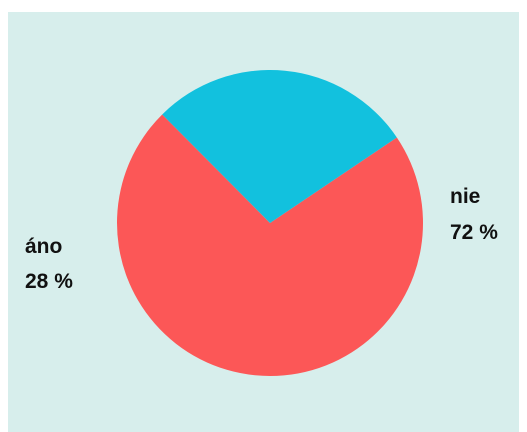  What do you see at coordinates (43, 246) in the screenshot?
I see `slice-label-ano-name: áno` at bounding box center [43, 246].